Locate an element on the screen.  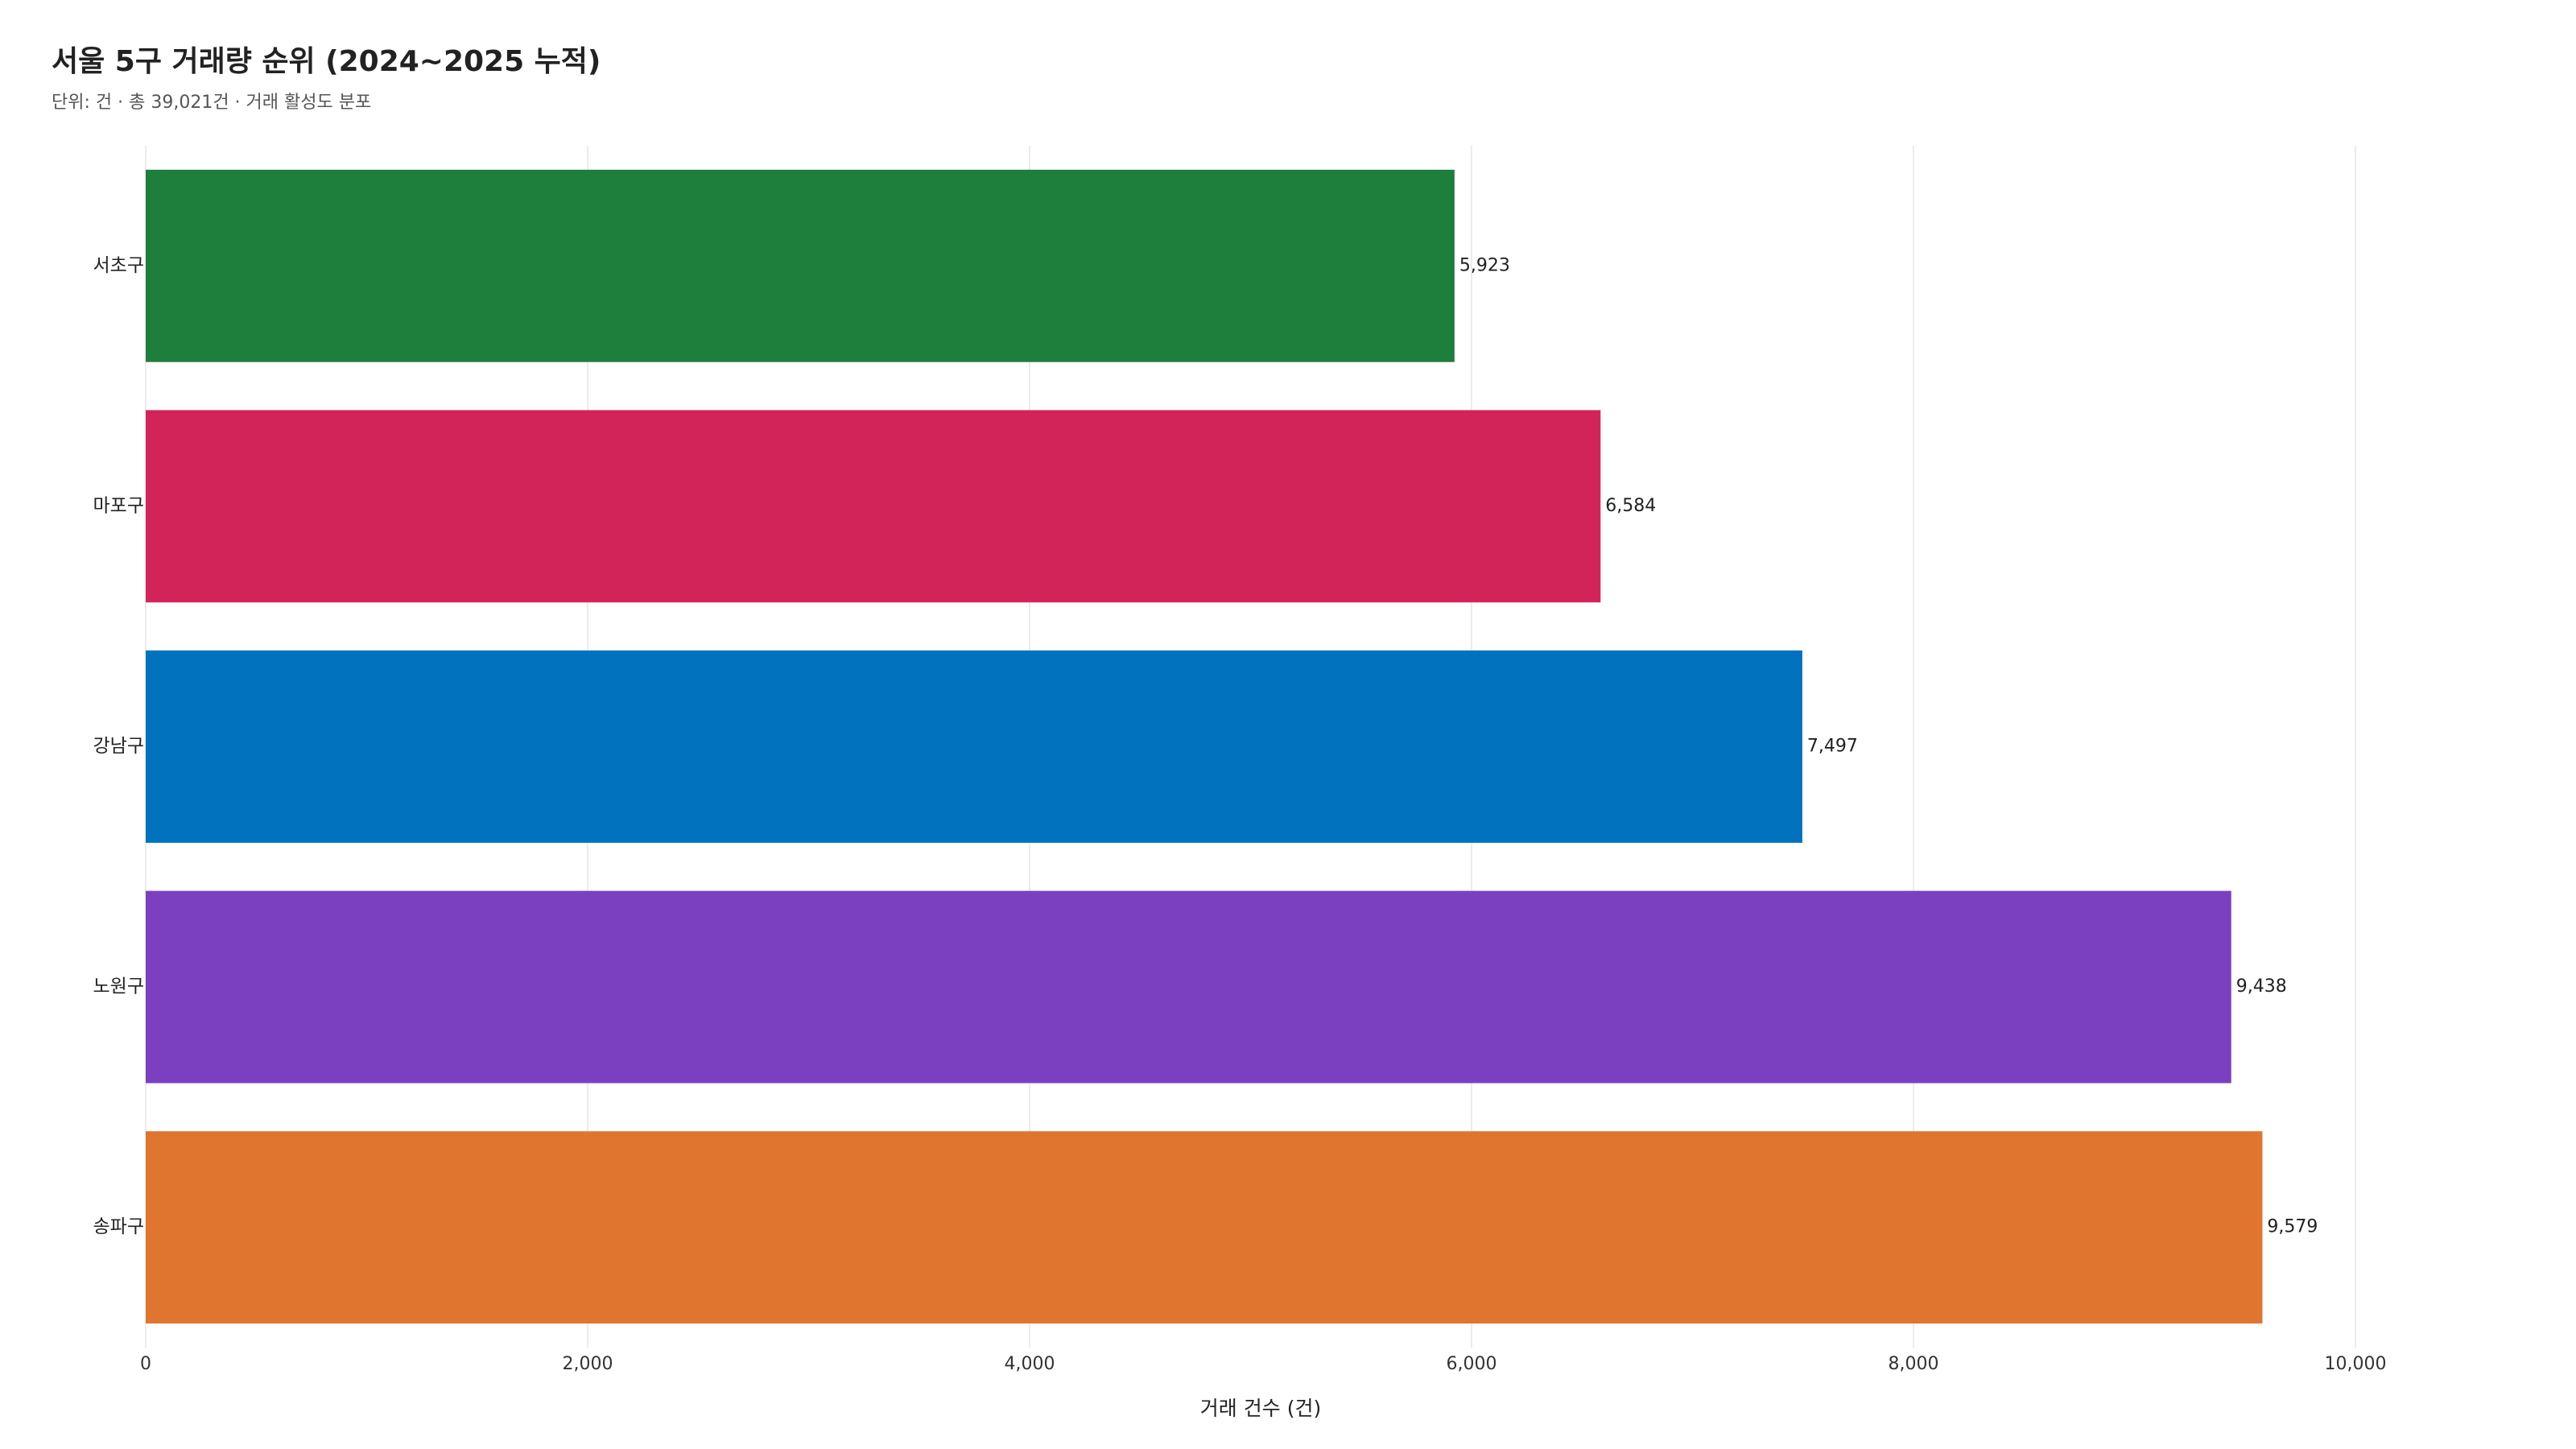
value-label: 9,438 is located at coordinates (2261, 986).